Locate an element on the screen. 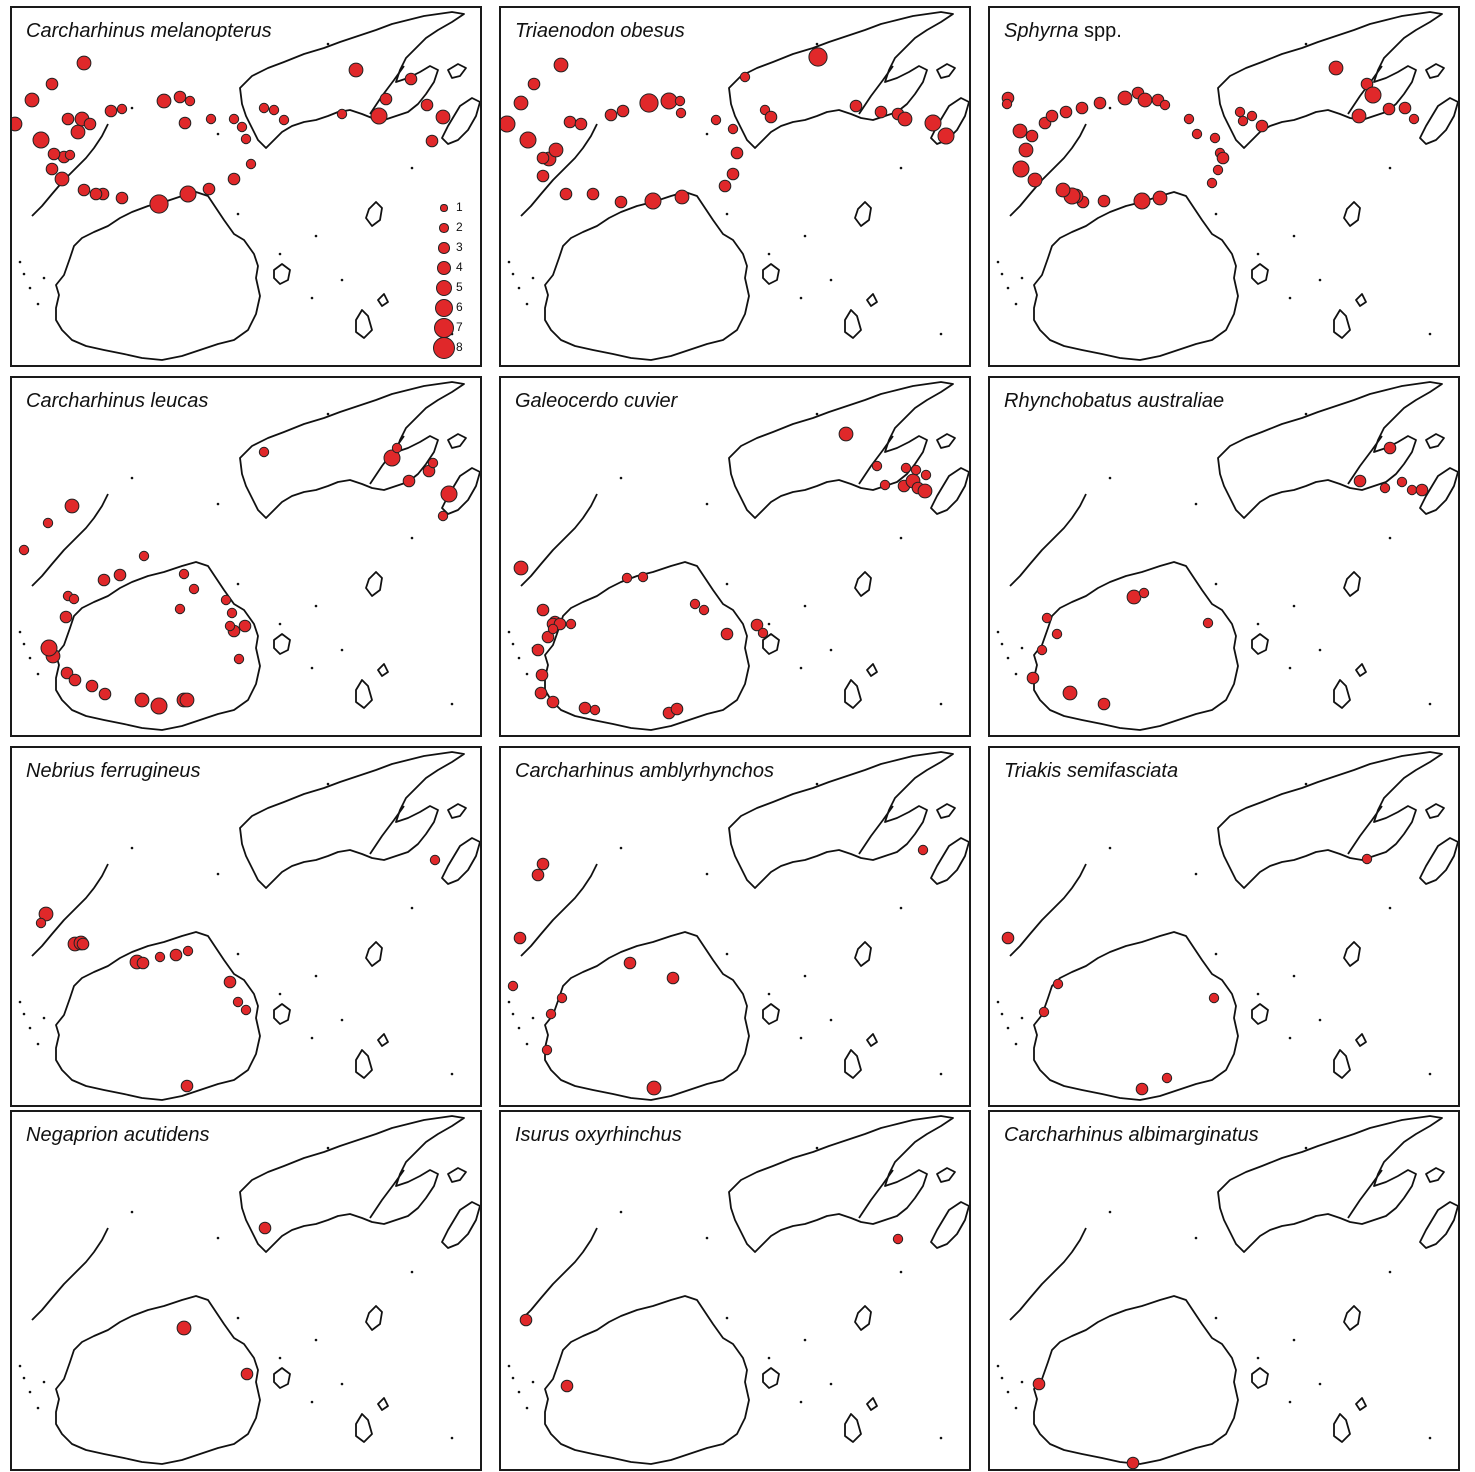 This screenshot has width=1475, height=1472. map-panel: Triakis semifasciata is located at coordinates (1224, 926).